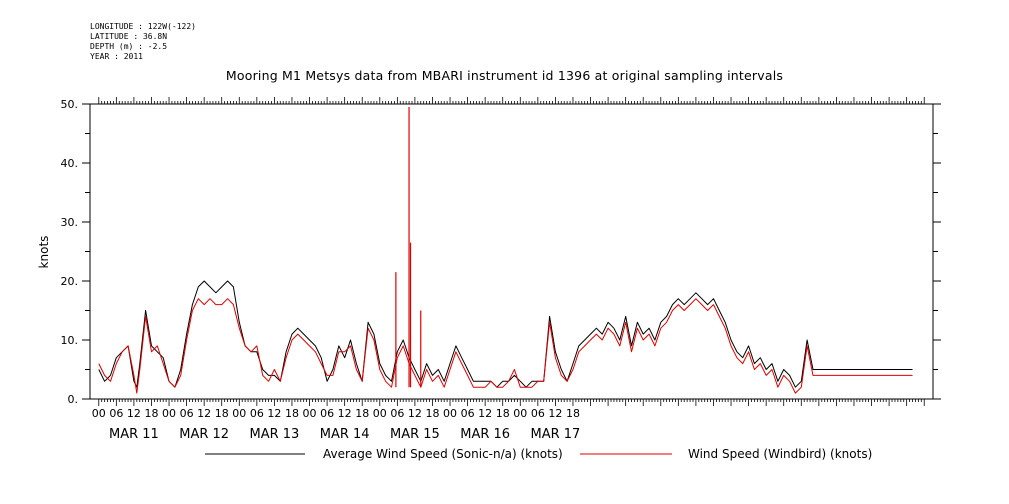 The height and width of the screenshot is (504, 1009). I want to click on y-tick-label: 30., so click(70, 222).